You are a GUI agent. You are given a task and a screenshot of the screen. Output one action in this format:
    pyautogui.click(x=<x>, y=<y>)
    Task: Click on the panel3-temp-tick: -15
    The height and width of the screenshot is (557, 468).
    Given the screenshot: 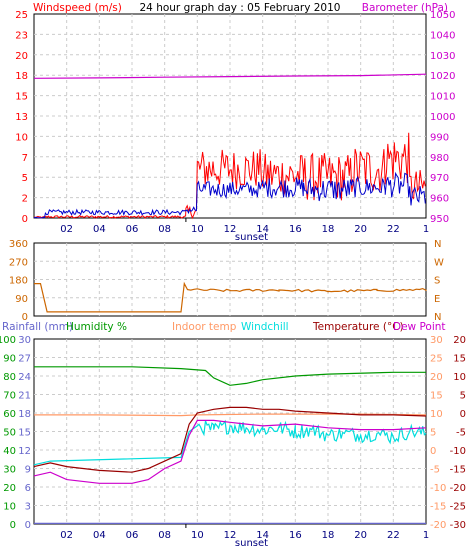 What is the action you would take?
    pyautogui.click(x=458, y=470)
    